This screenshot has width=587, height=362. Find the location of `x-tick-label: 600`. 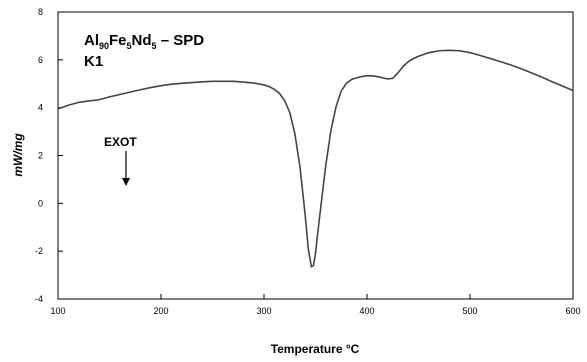

x-tick-label: 600 is located at coordinates (572, 311).